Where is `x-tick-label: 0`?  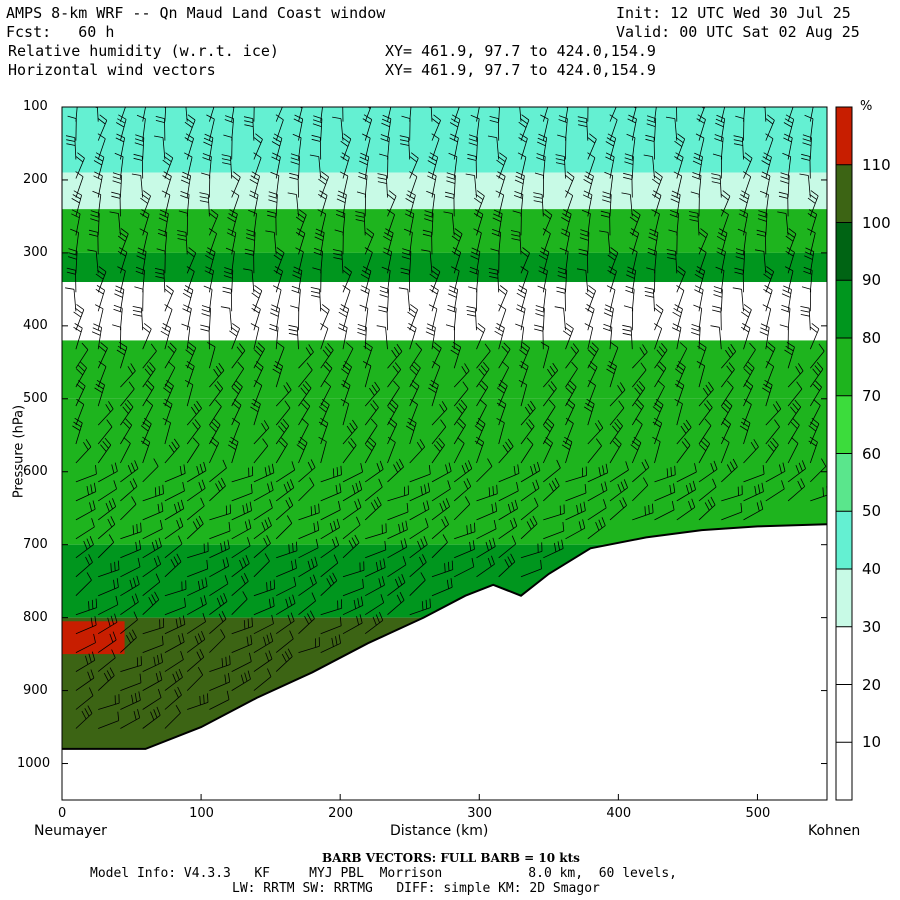 x-tick-label: 0 is located at coordinates (62, 813).